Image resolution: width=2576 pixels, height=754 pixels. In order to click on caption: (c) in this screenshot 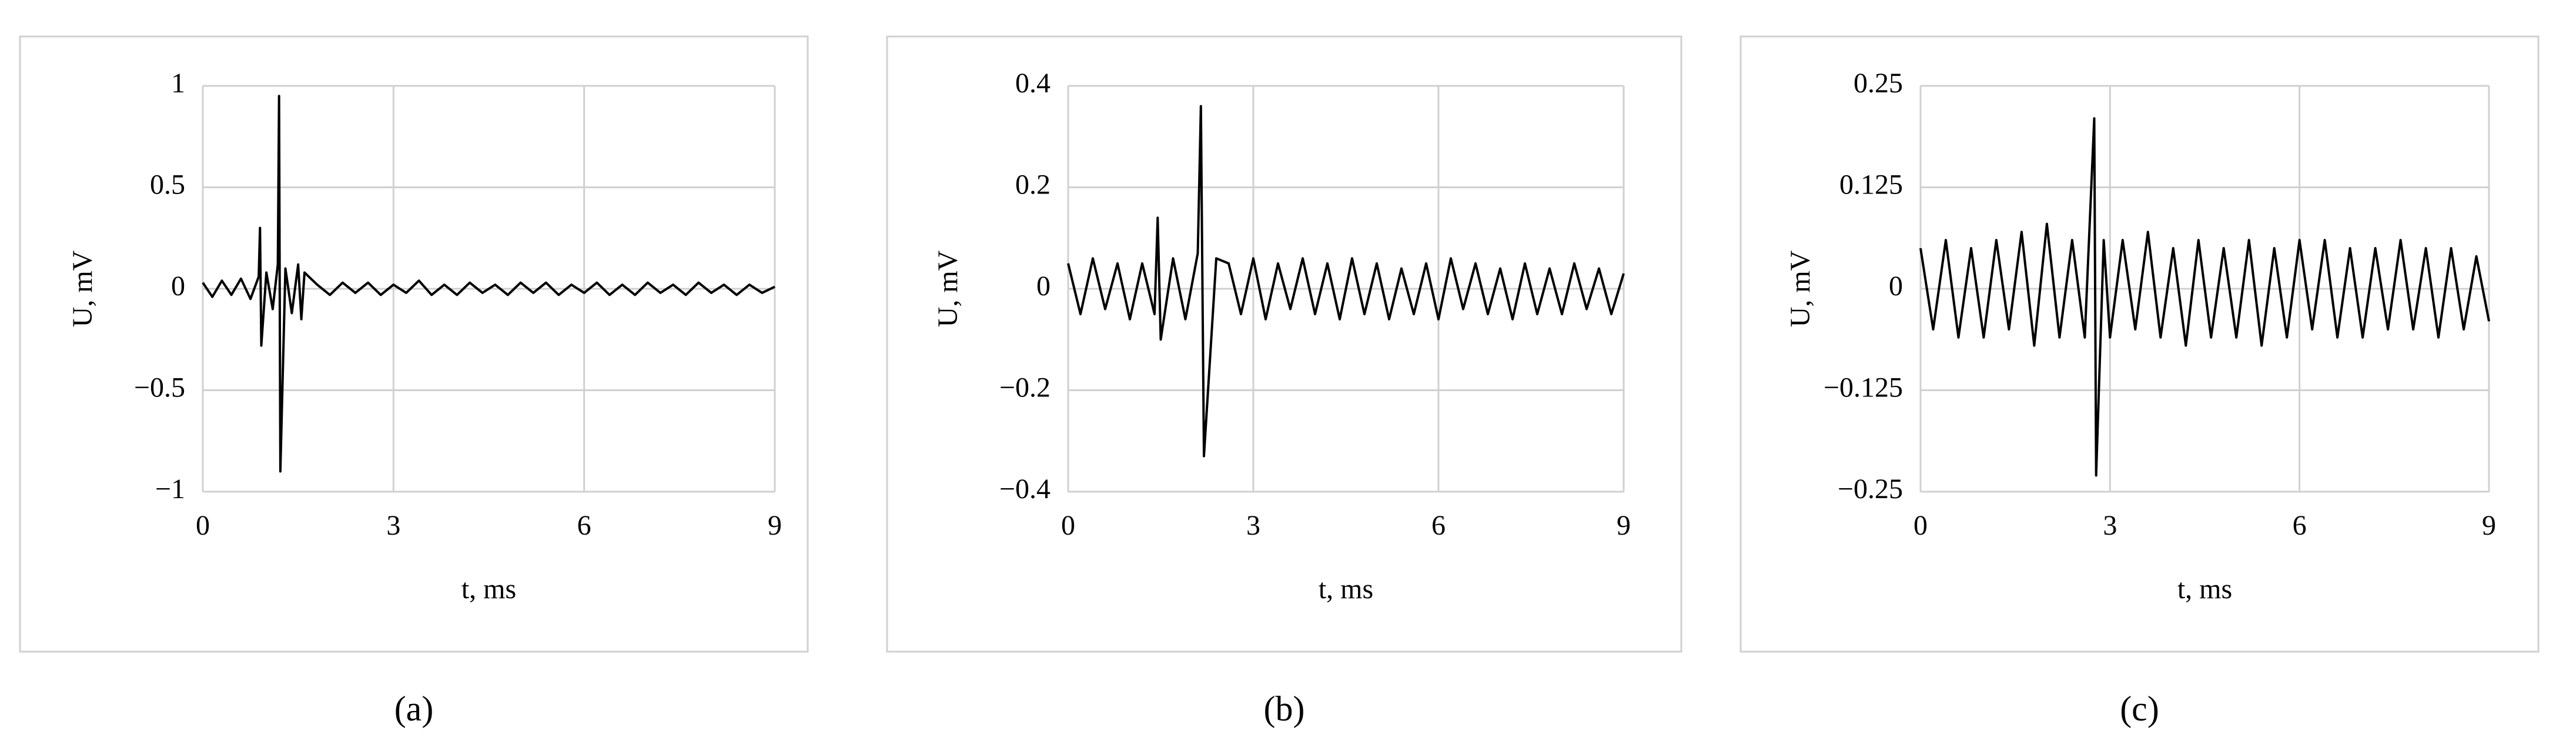, I will do `click(2139, 709)`.